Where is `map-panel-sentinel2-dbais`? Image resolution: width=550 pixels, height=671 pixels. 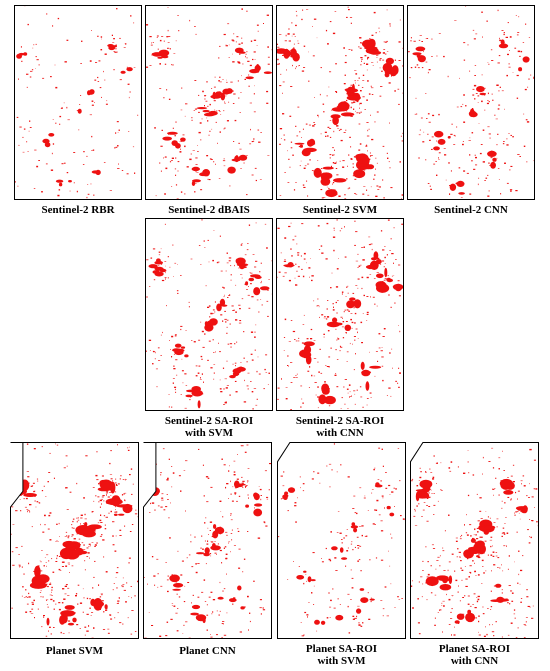 map-panel-sentinel2-dbais is located at coordinates (209, 102).